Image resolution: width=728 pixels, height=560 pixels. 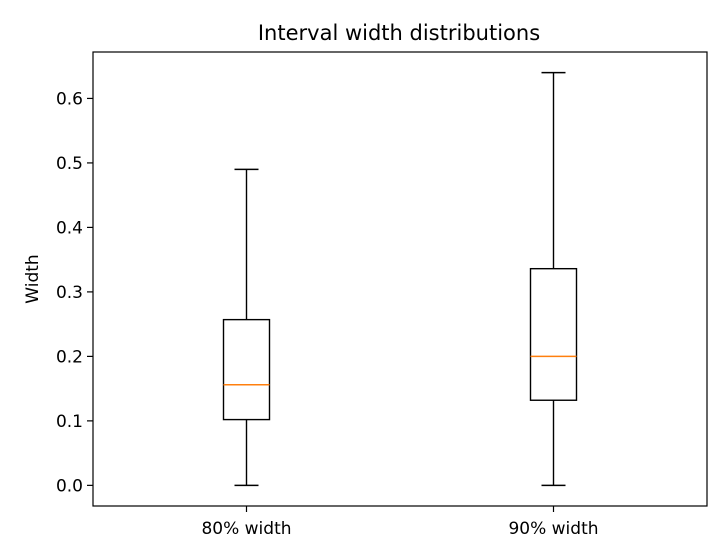 What do you see at coordinates (553, 529) in the screenshot?
I see `x-tick-label: 90% width` at bounding box center [553, 529].